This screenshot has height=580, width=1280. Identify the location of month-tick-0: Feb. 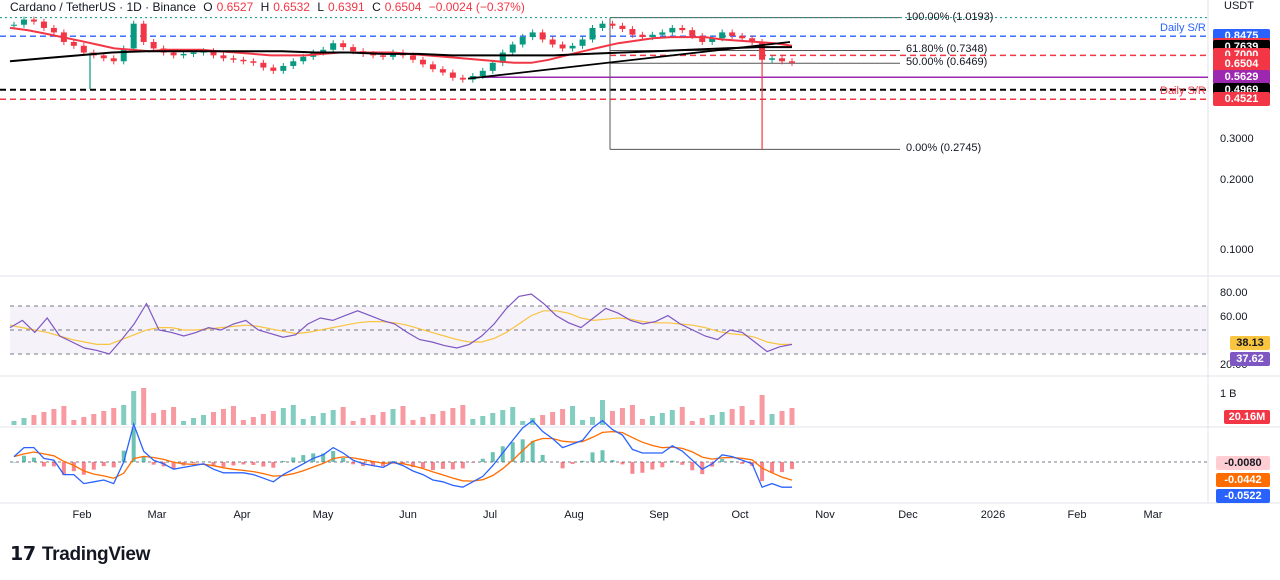
(82, 515).